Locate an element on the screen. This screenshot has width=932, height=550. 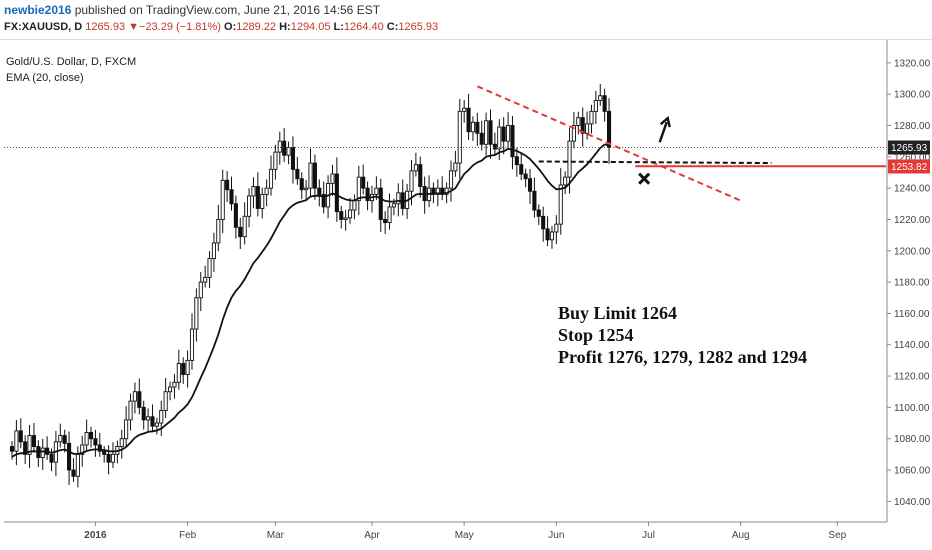
arrow-up-icon is located at coordinates (663, 132).